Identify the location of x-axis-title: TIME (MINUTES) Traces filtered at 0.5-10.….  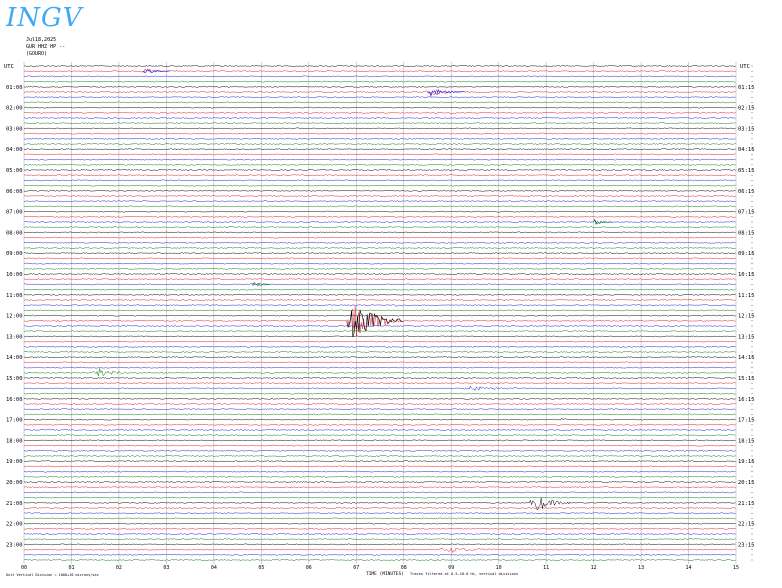
(442, 574).